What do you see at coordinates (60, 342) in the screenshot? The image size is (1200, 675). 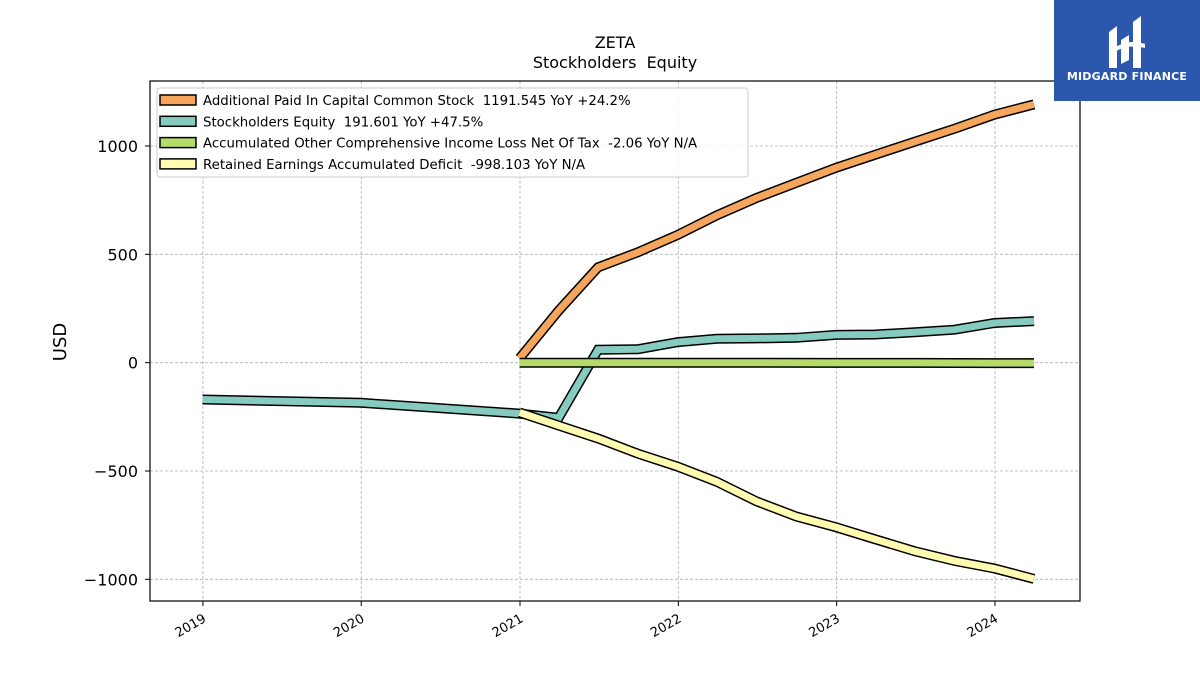 I see `y-axis-label: USD` at bounding box center [60, 342].